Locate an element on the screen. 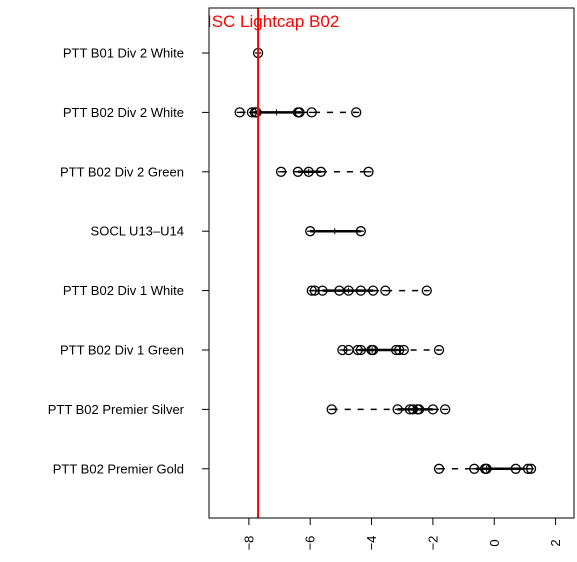 This screenshot has height=562, width=577. category-label: PTT B02 Div 2 Green is located at coordinates (122, 171).